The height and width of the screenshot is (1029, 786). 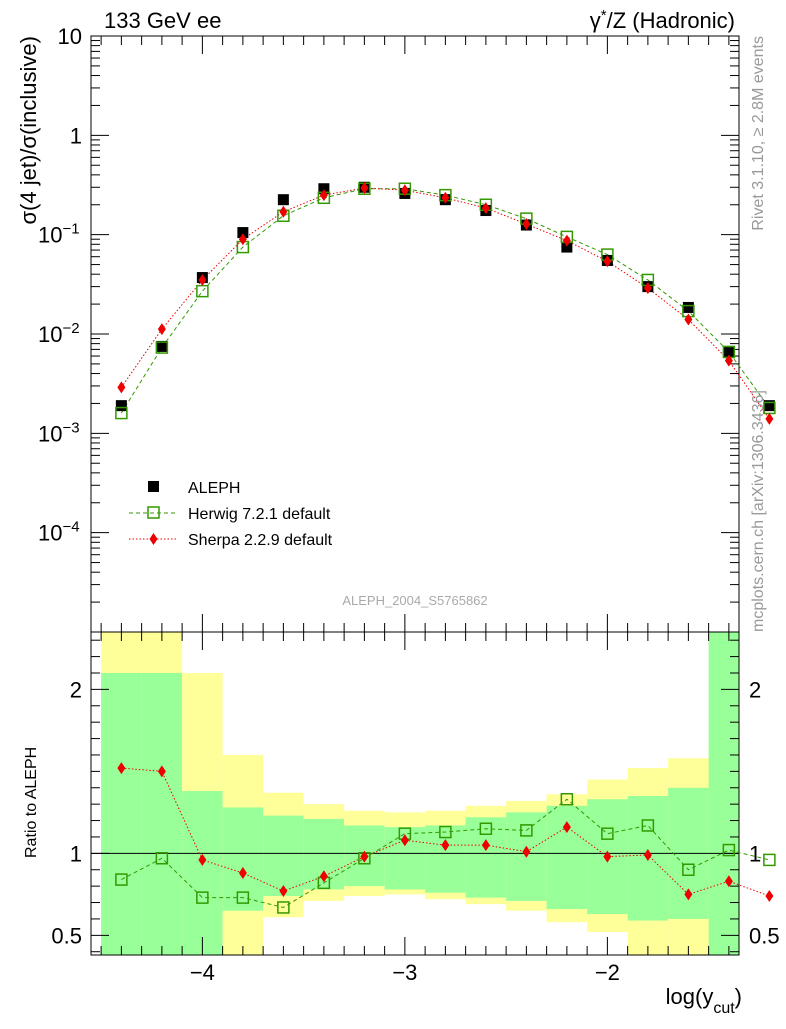 What do you see at coordinates (764, 935) in the screenshot?
I see `ratio-y-tick-label-right: 0.5` at bounding box center [764, 935].